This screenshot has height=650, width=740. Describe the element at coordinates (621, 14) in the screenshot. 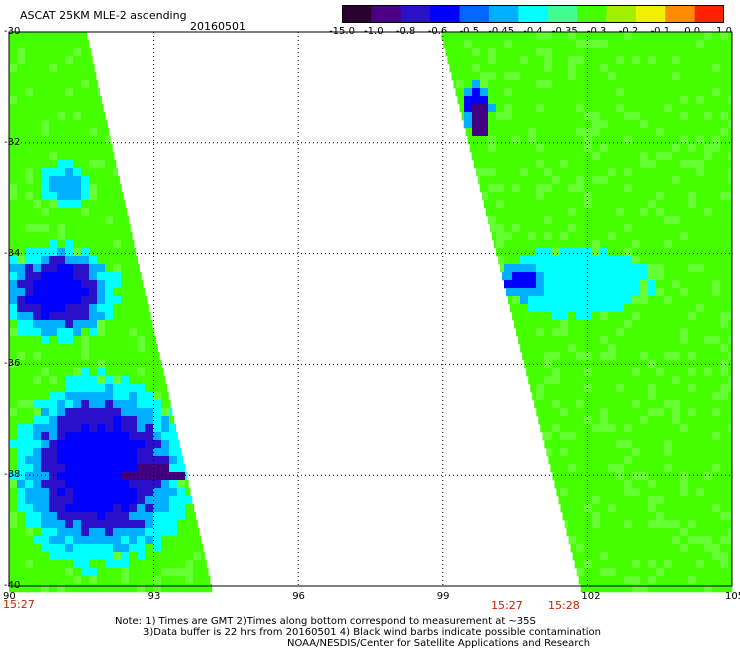

I see `colorbar-swatch` at that location.